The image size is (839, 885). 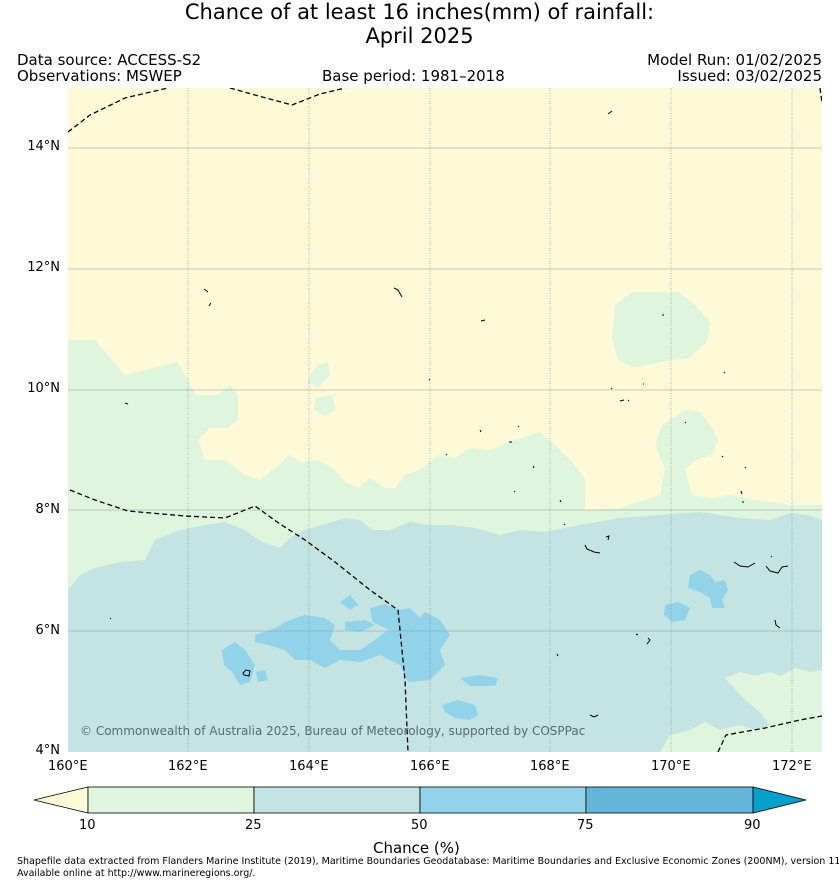 I want to click on lon-label-162e: 162°E, so click(x=188, y=766).